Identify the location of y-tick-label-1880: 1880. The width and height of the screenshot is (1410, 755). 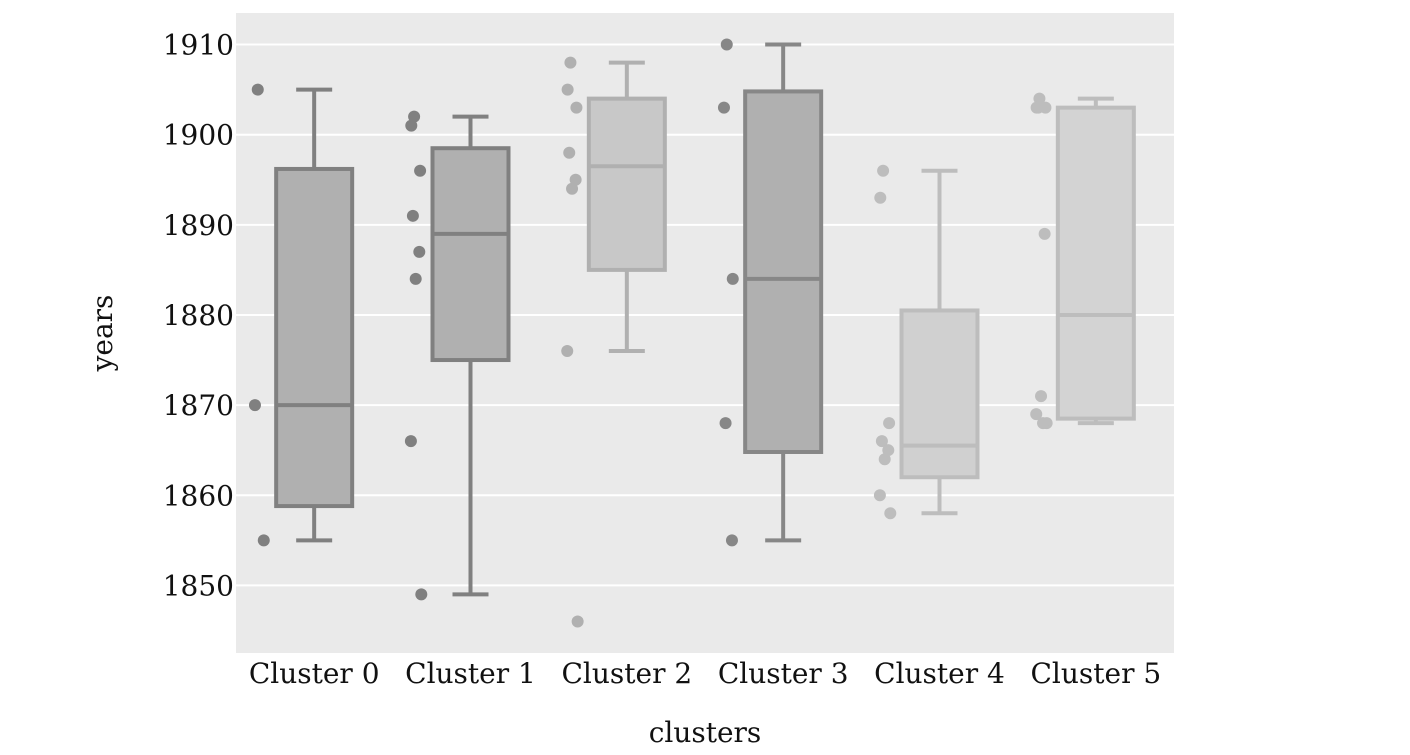
(198, 315).